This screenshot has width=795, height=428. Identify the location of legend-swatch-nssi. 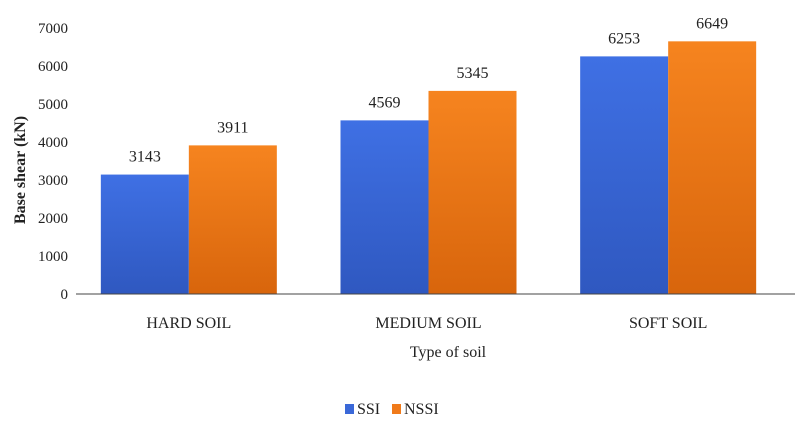
(396, 409).